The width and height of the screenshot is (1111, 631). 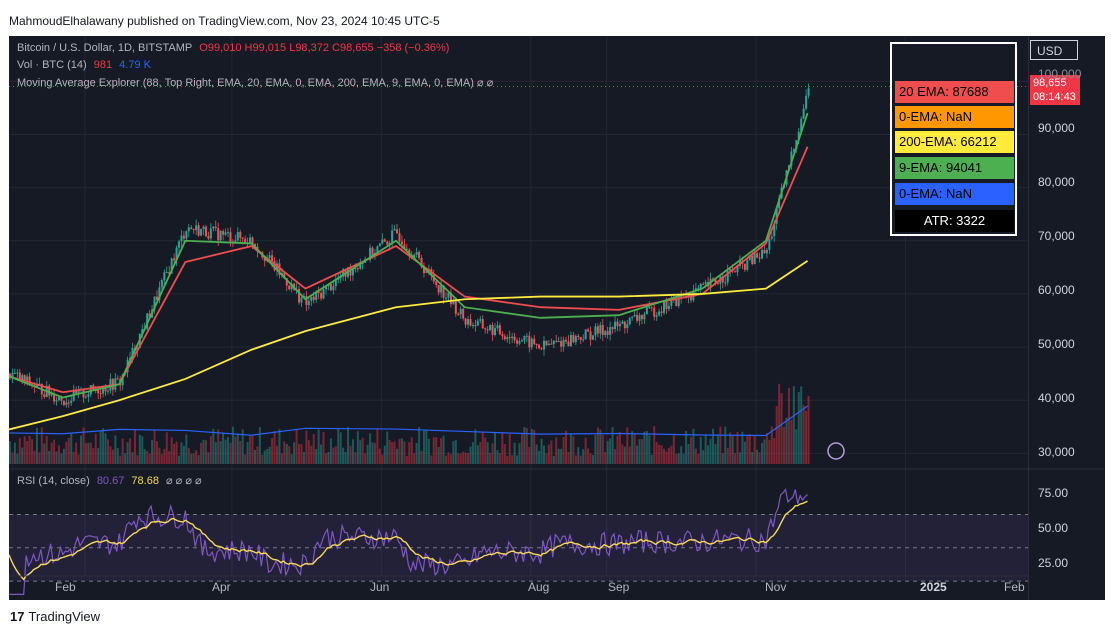 What do you see at coordinates (1056, 398) in the screenshot?
I see `price-tick: 40,000` at bounding box center [1056, 398].